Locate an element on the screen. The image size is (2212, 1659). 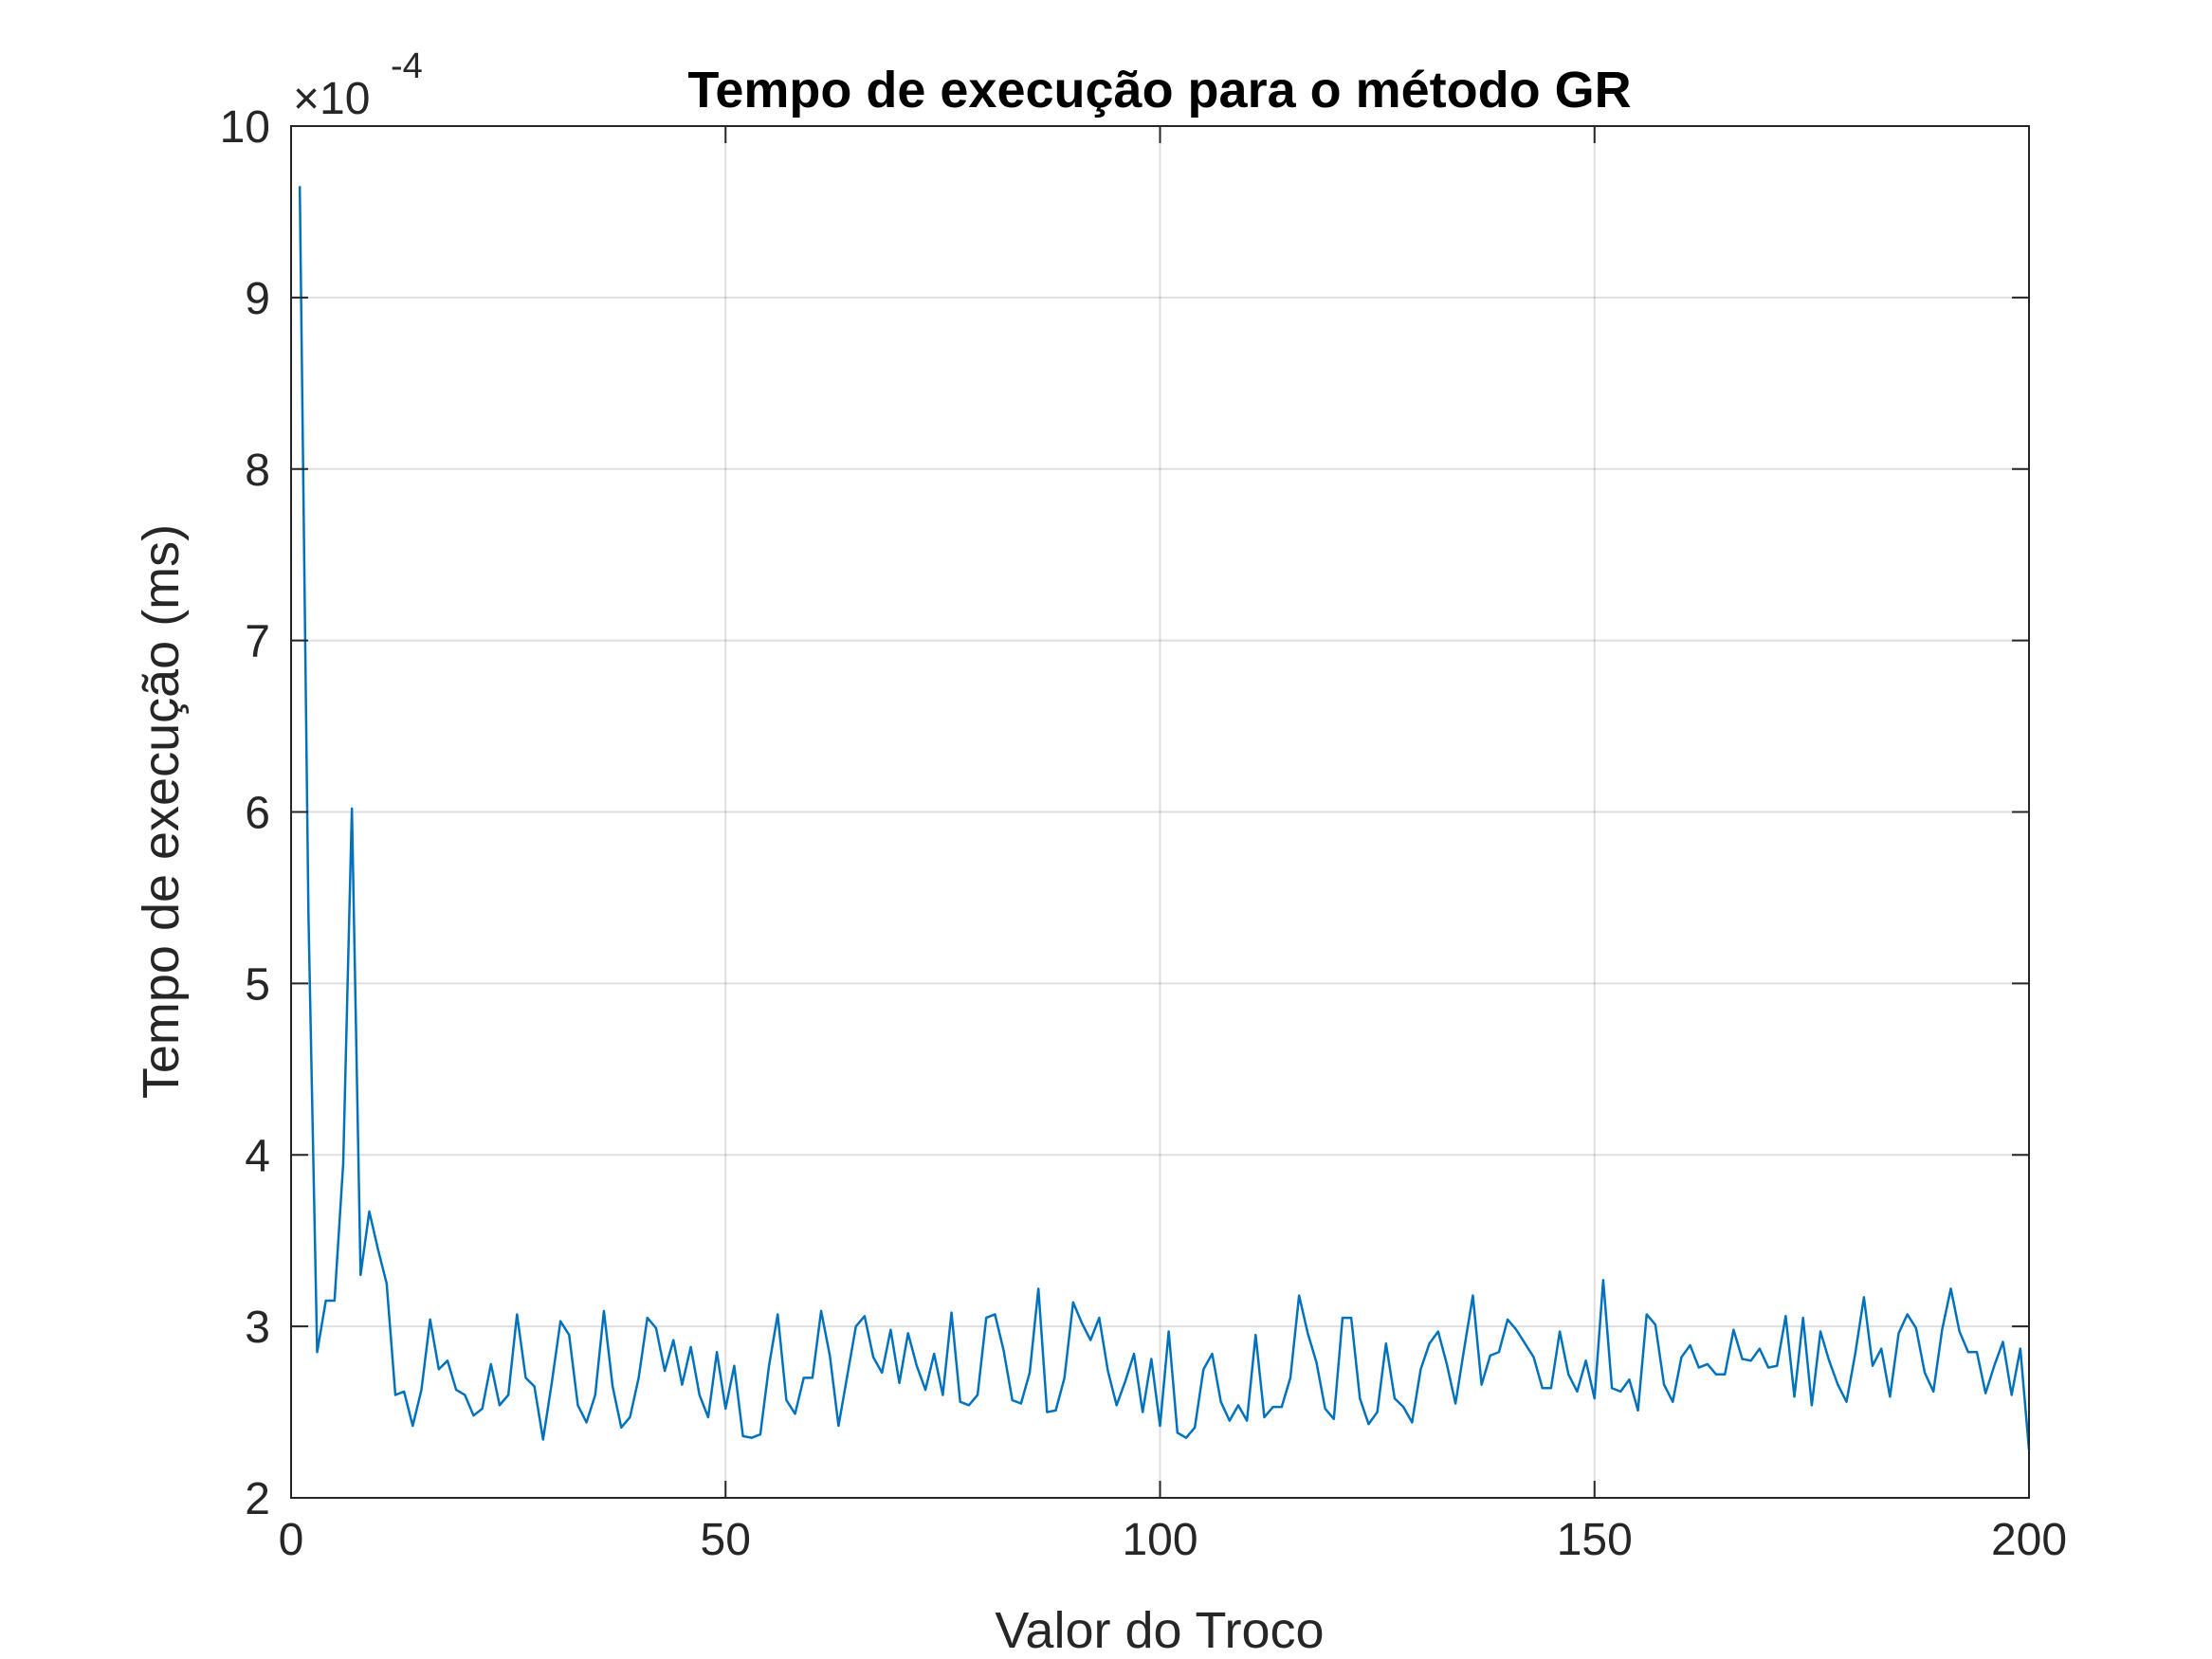
x-tick-label: 200 is located at coordinates (2029, 1540).